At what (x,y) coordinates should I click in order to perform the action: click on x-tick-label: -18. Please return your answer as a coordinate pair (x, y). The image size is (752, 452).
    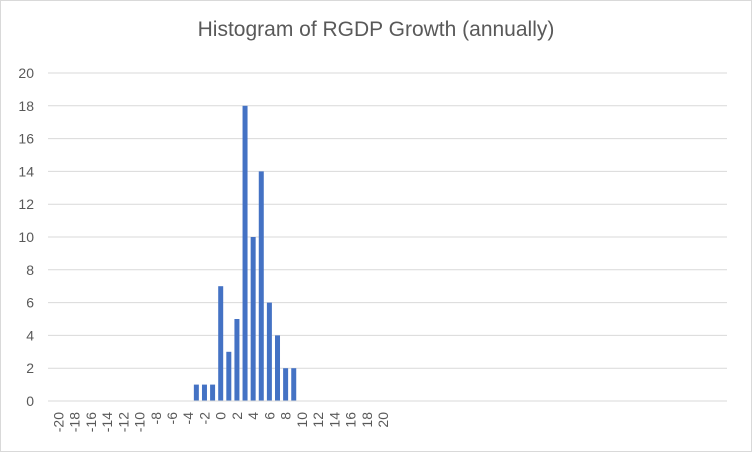
    Looking at the image, I should click on (75, 422).